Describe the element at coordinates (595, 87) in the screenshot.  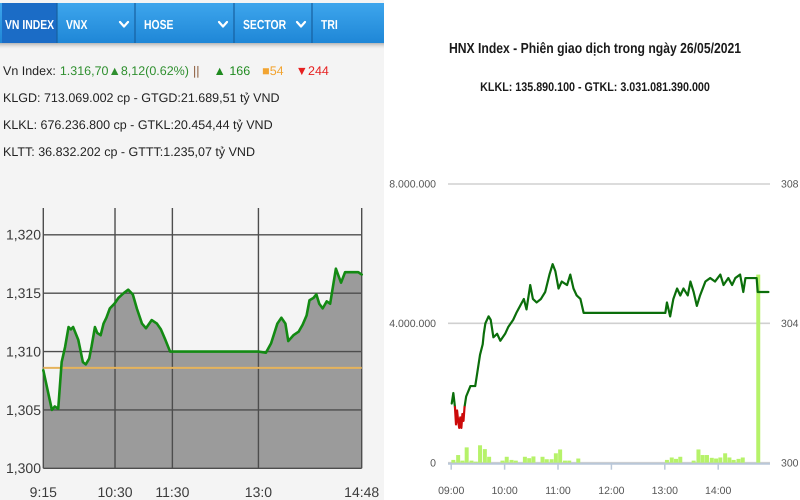
I see `chart-subtitle: KLKL: 135.890.100 - GTKL: 3.031.081.390.000` at that location.